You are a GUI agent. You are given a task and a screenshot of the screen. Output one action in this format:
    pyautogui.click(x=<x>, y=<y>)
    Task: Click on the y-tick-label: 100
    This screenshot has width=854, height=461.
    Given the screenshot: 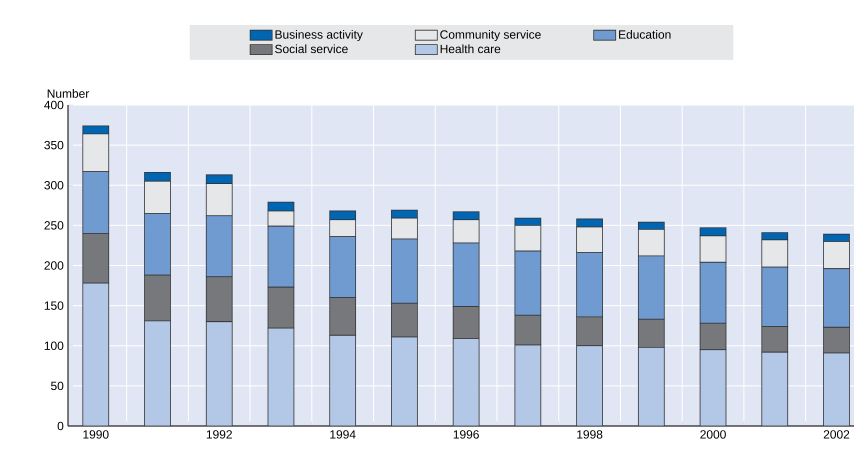 What is the action you would take?
    pyautogui.click(x=54, y=346)
    